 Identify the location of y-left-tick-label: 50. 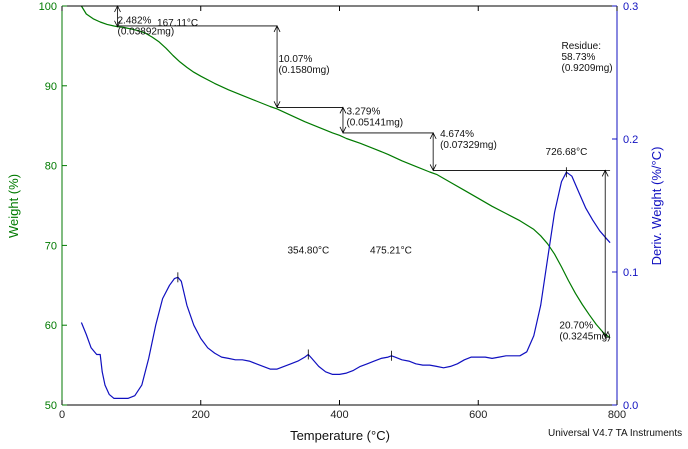
(51, 406).